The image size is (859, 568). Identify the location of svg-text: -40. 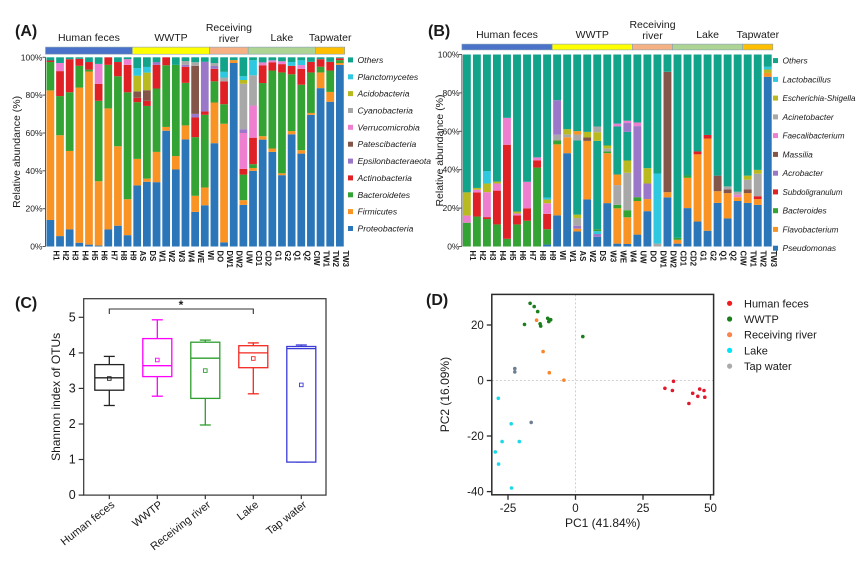
(475, 493).